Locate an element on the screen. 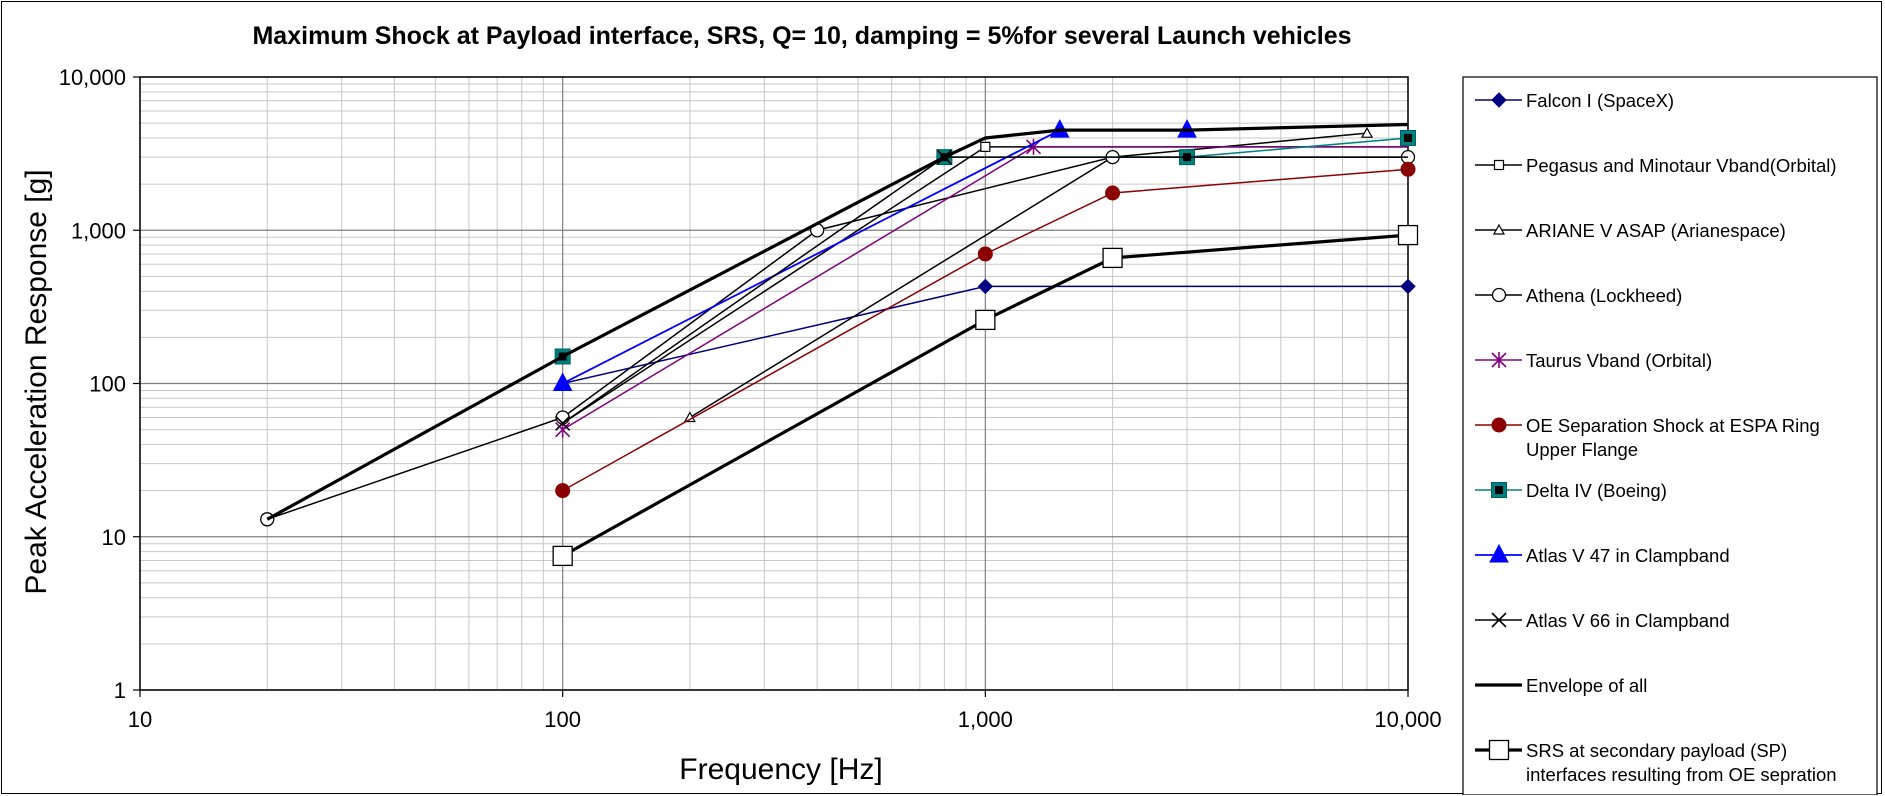 The image size is (1885, 796). y-tick-label: 10,000 is located at coordinates (92, 77).